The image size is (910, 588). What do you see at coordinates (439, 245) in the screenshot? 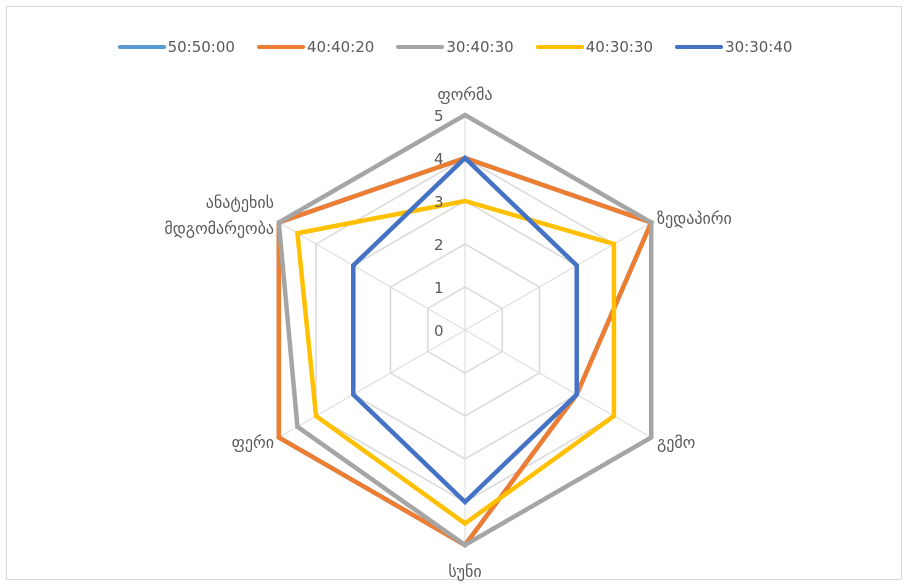
I see `tick-label: 2` at bounding box center [439, 245].